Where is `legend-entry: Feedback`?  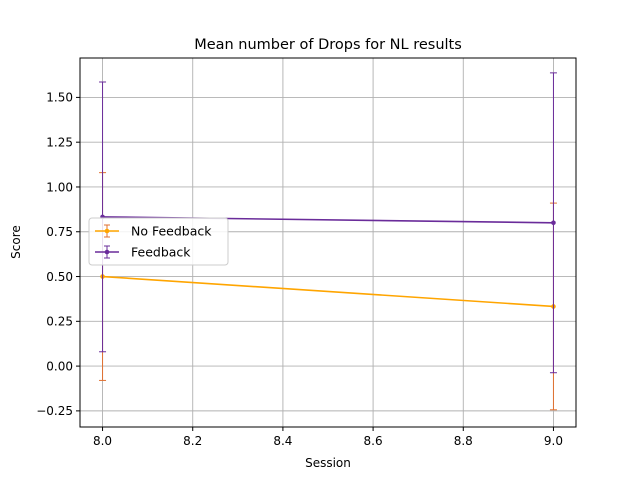
legend-entry: Feedback is located at coordinates (143, 252).